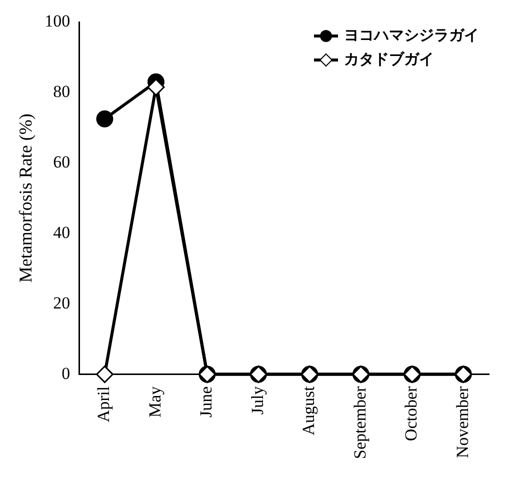 Image resolution: width=511 pixels, height=479 pixels. What do you see at coordinates (61, 232) in the screenshot?
I see `y-tick-label: 40` at bounding box center [61, 232].